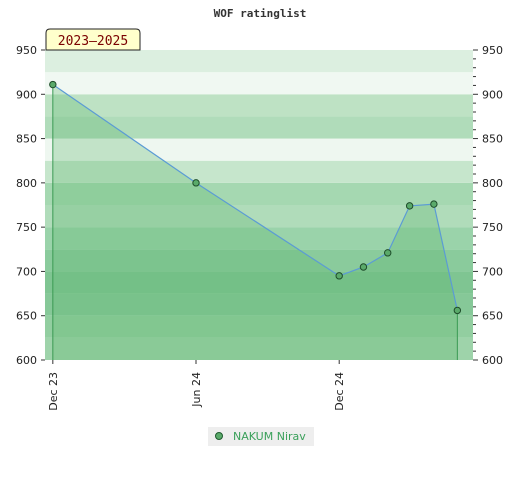  I want to click on legend-box, so click(261, 436).